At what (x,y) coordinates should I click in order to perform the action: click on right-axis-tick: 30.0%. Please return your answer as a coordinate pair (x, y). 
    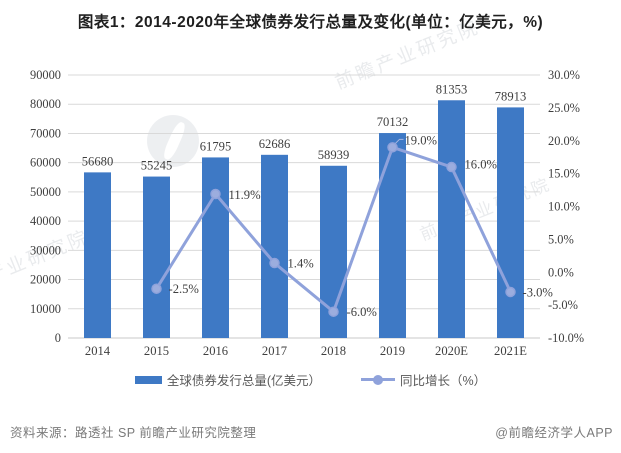
    Looking at the image, I should click on (564, 75).